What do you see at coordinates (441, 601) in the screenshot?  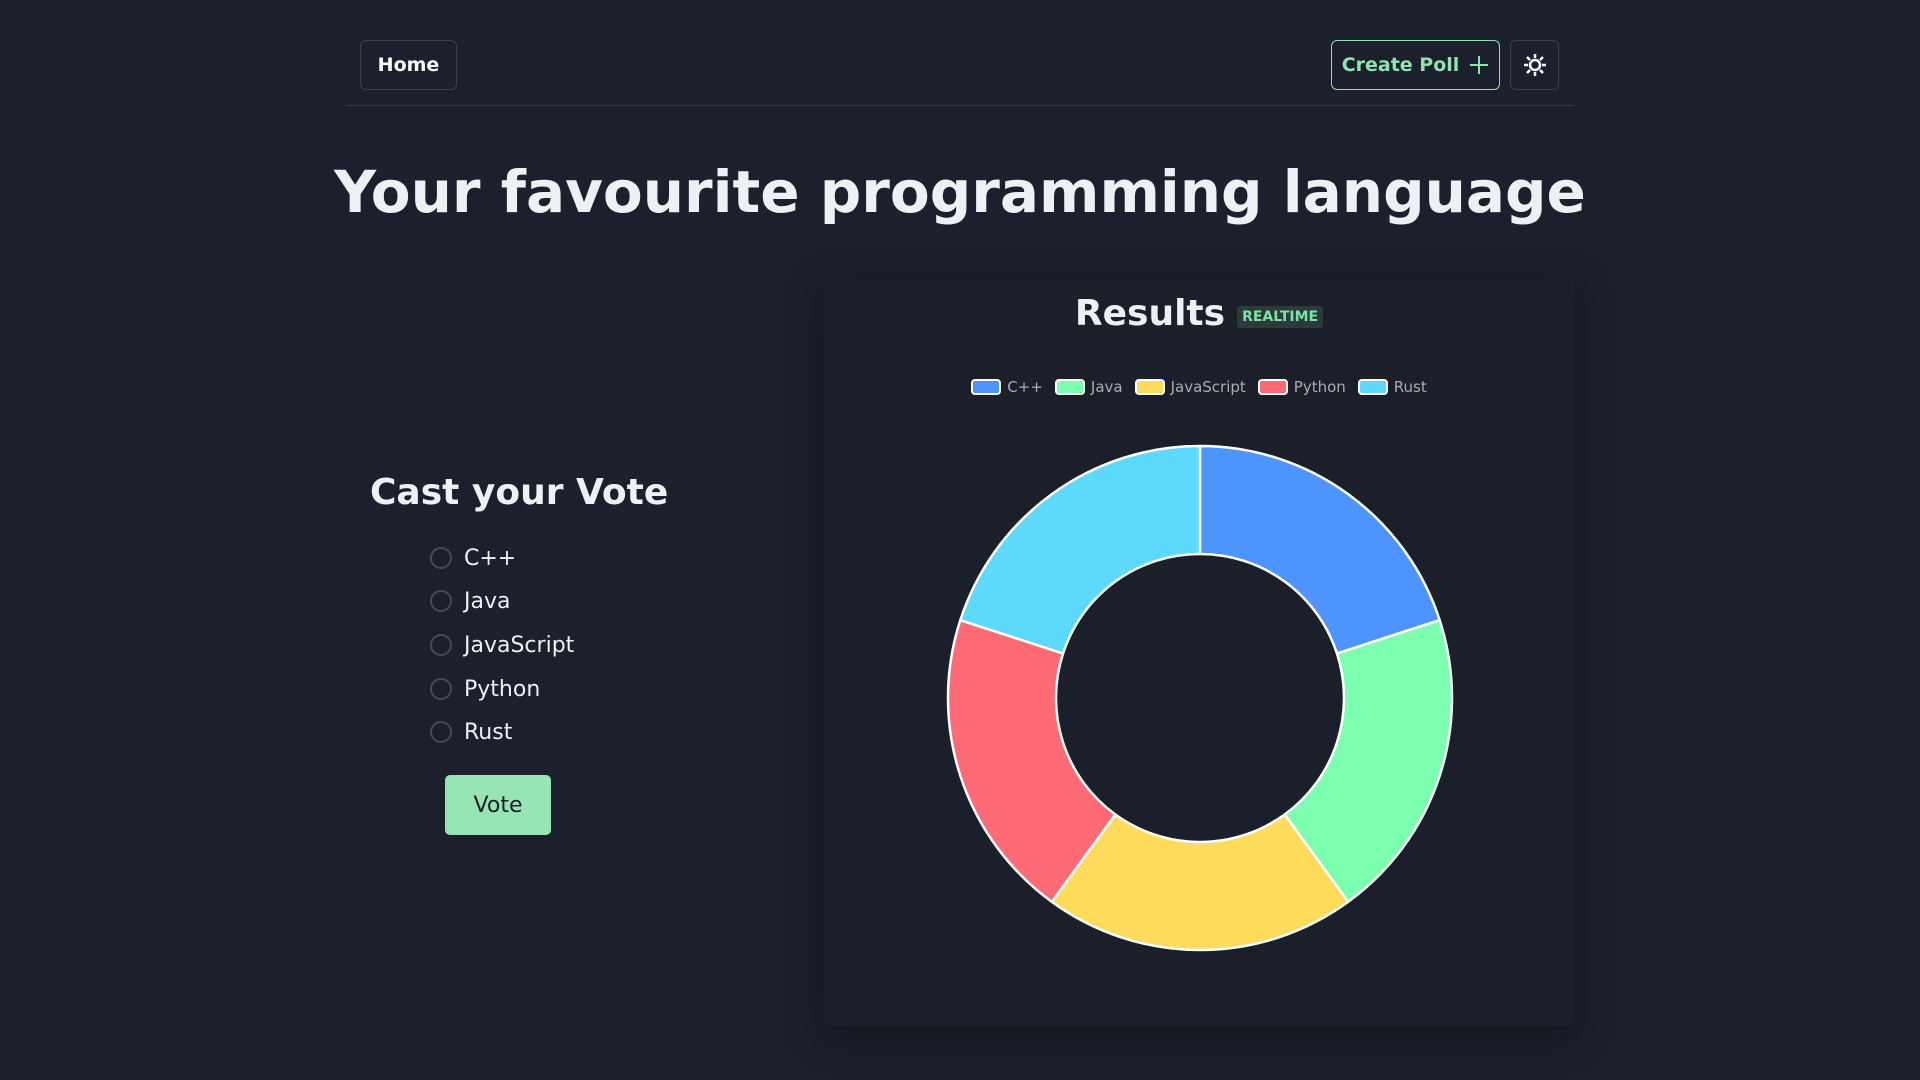 I see `radio-java` at bounding box center [441, 601].